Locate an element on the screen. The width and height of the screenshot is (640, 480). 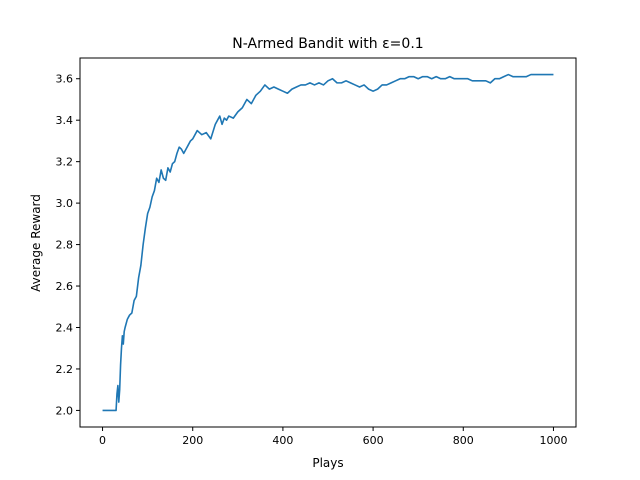
y-tick-label: 2.6 is located at coordinates (65, 286).